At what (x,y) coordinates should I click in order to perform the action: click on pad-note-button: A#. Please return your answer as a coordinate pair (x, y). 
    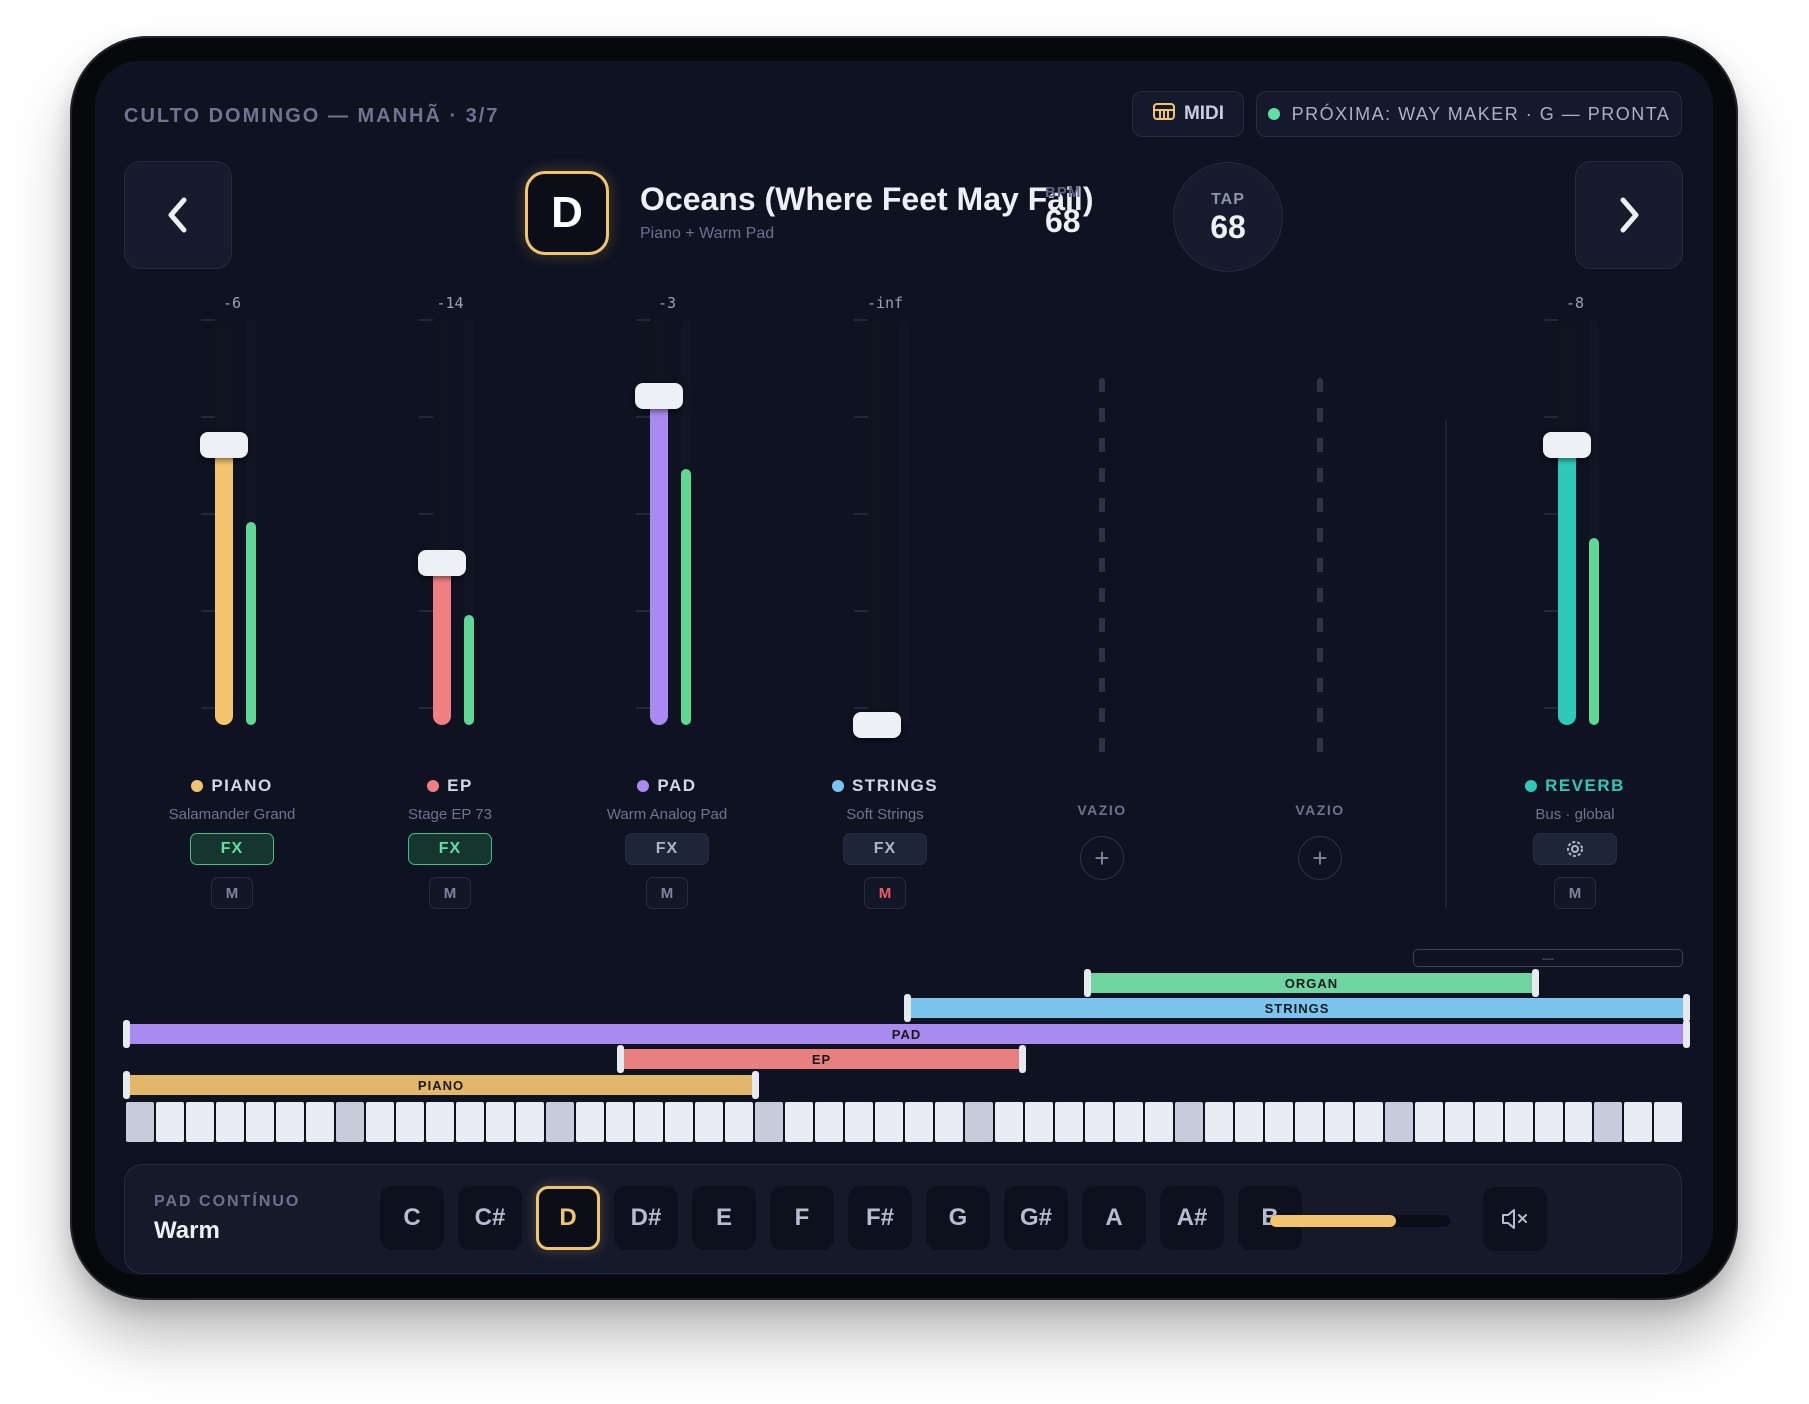
    Looking at the image, I should click on (1192, 1218).